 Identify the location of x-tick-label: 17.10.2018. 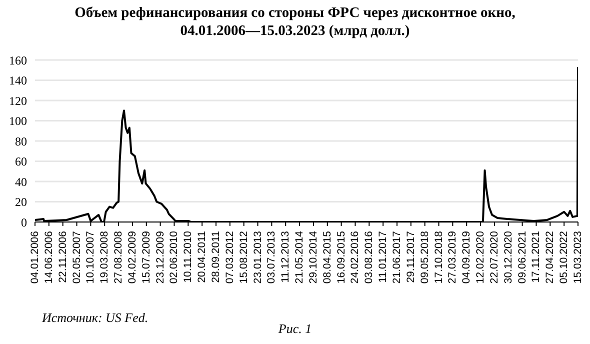
(438, 257).